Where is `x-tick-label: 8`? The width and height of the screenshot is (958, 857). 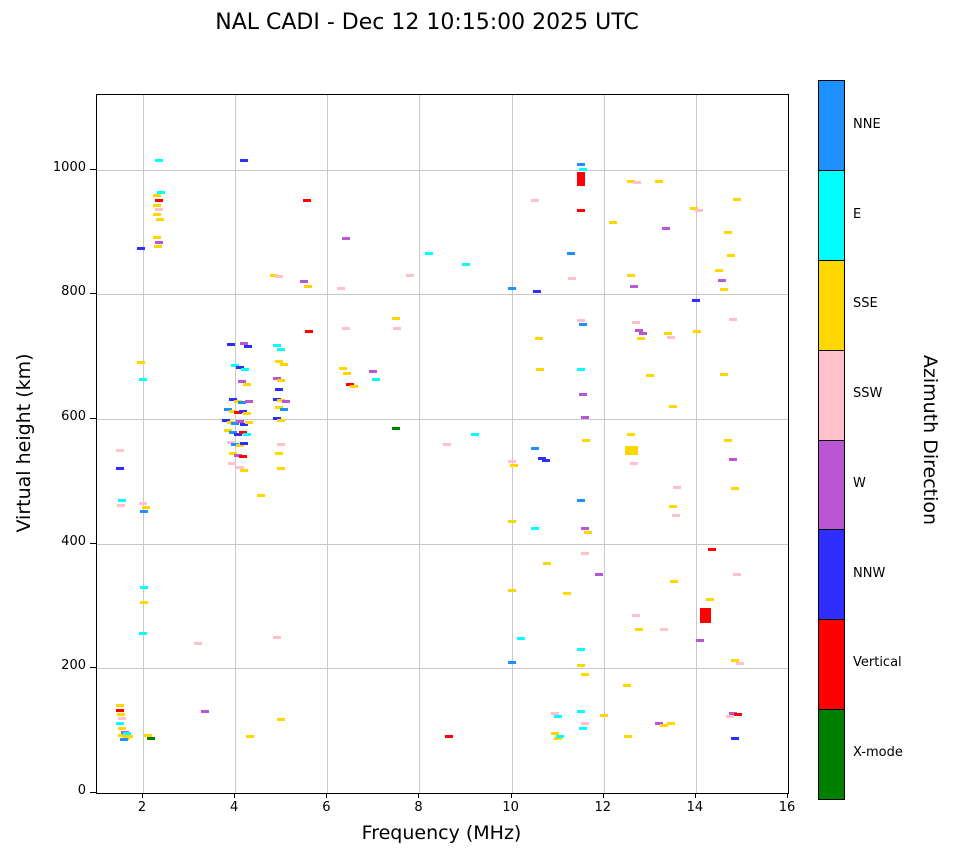
x-tick-label: 8 is located at coordinates (418, 807).